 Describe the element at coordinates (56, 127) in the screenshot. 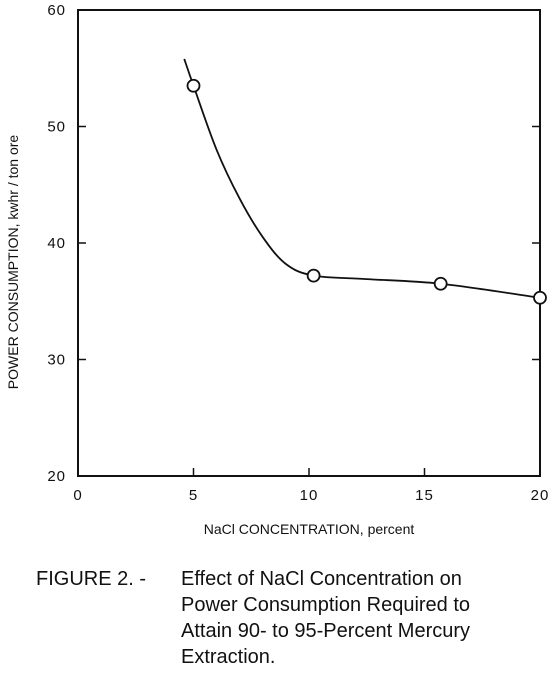

I see `y-tick-label: 50` at that location.